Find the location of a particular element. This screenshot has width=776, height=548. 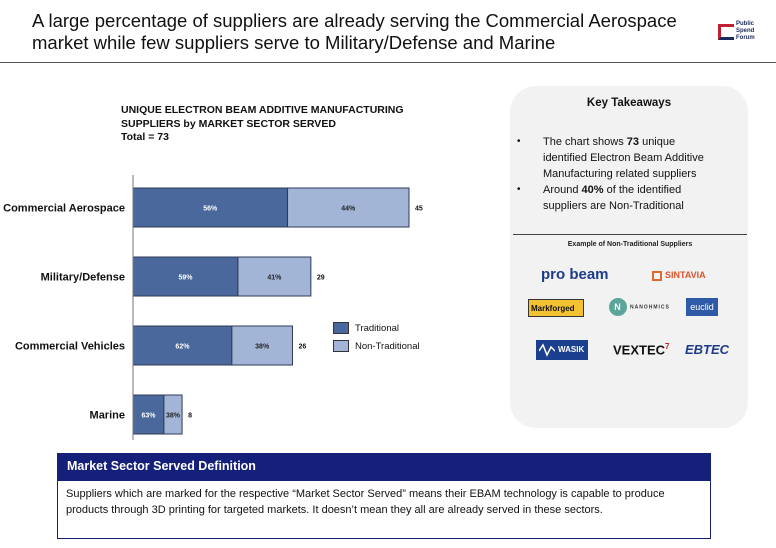

legend-swatch-traditional is located at coordinates (341, 328).